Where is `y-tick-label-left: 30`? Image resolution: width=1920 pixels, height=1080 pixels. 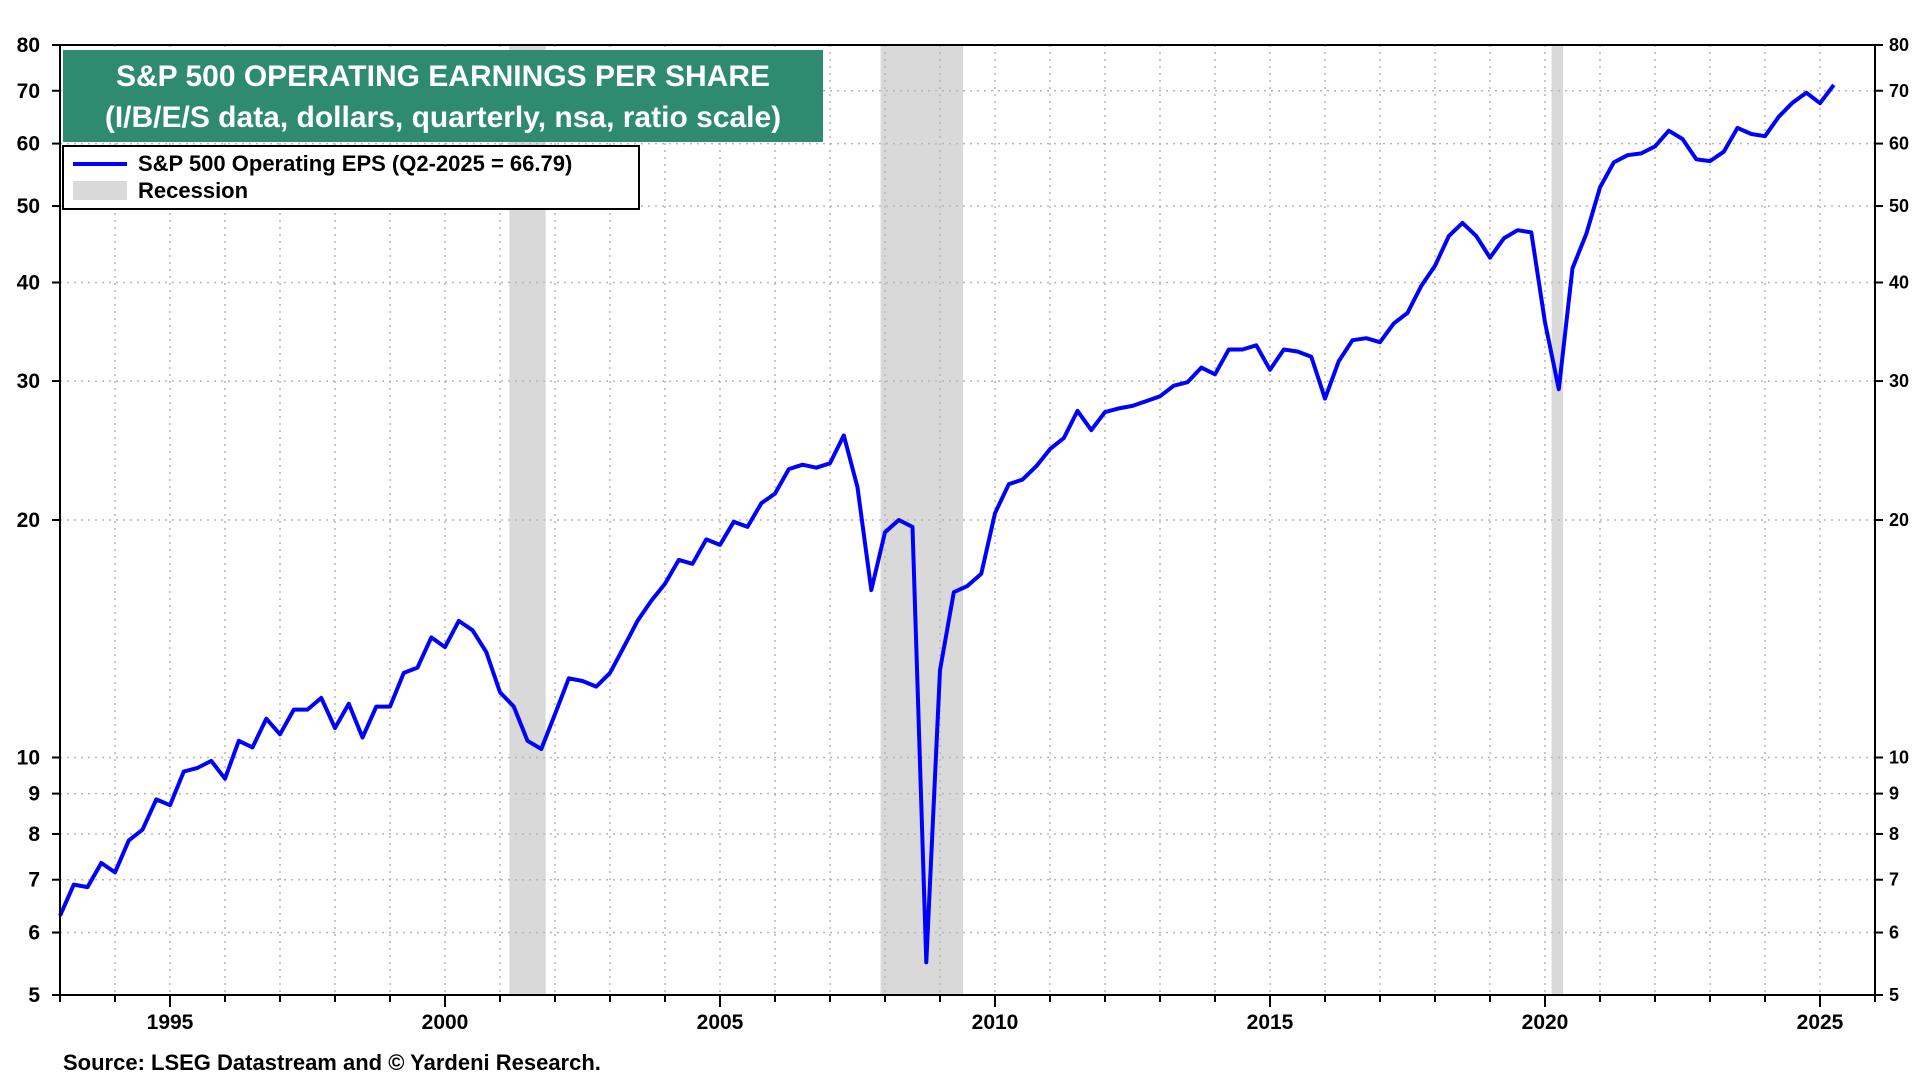 y-tick-label-left: 30 is located at coordinates (28, 381).